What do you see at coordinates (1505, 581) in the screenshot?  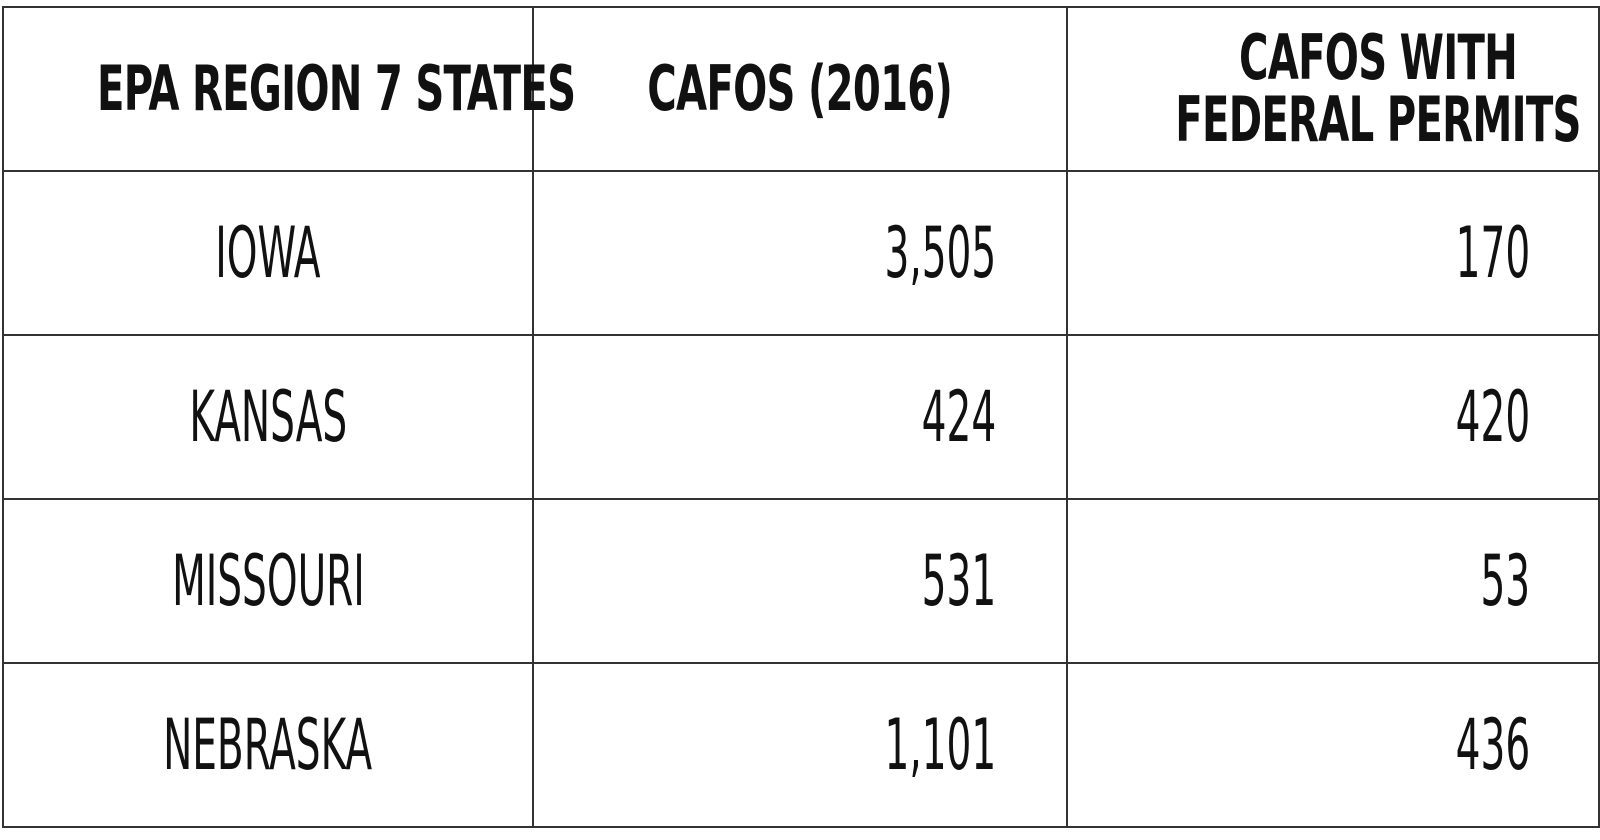 I see `federal-permits-value: 53` at bounding box center [1505, 581].